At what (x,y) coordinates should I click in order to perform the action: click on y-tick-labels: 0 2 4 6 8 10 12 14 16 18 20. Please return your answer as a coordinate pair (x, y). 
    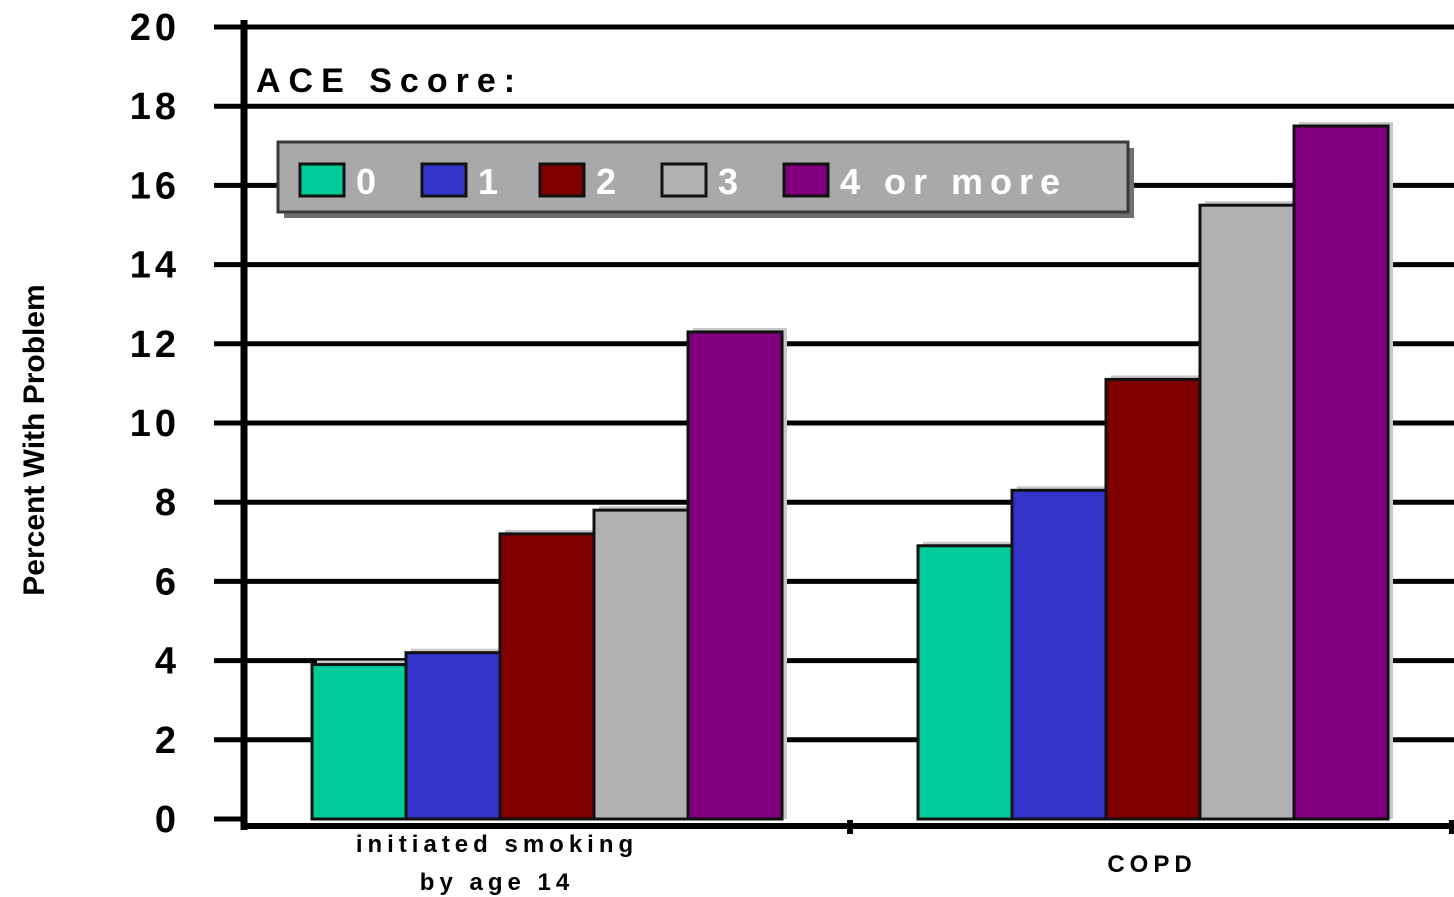
    Looking at the image, I should click on (155, 424).